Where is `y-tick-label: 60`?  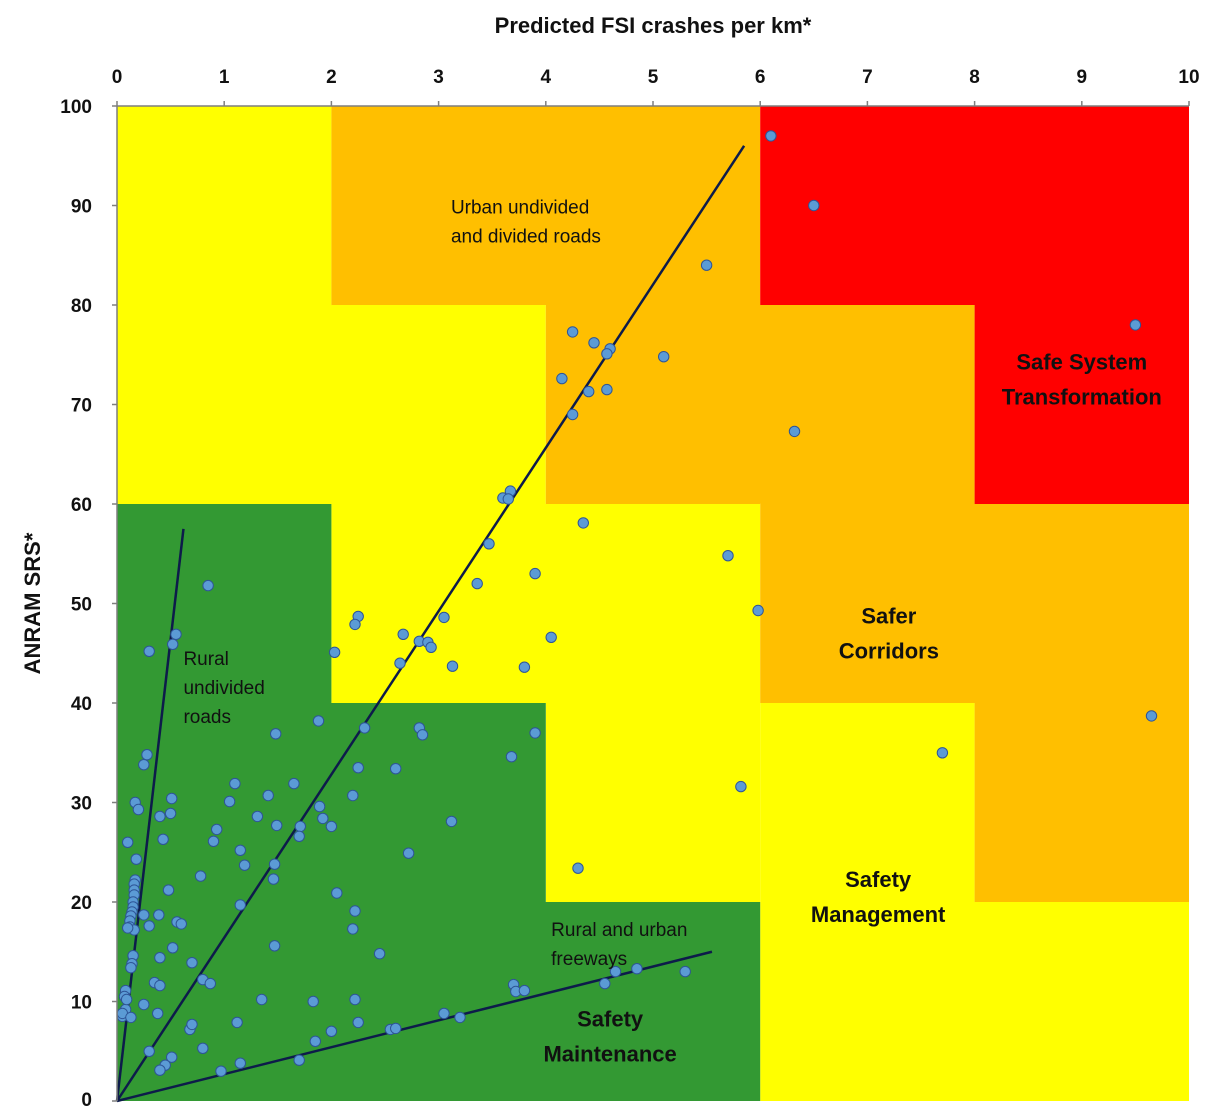 y-tick-label: 60 is located at coordinates (81, 505).